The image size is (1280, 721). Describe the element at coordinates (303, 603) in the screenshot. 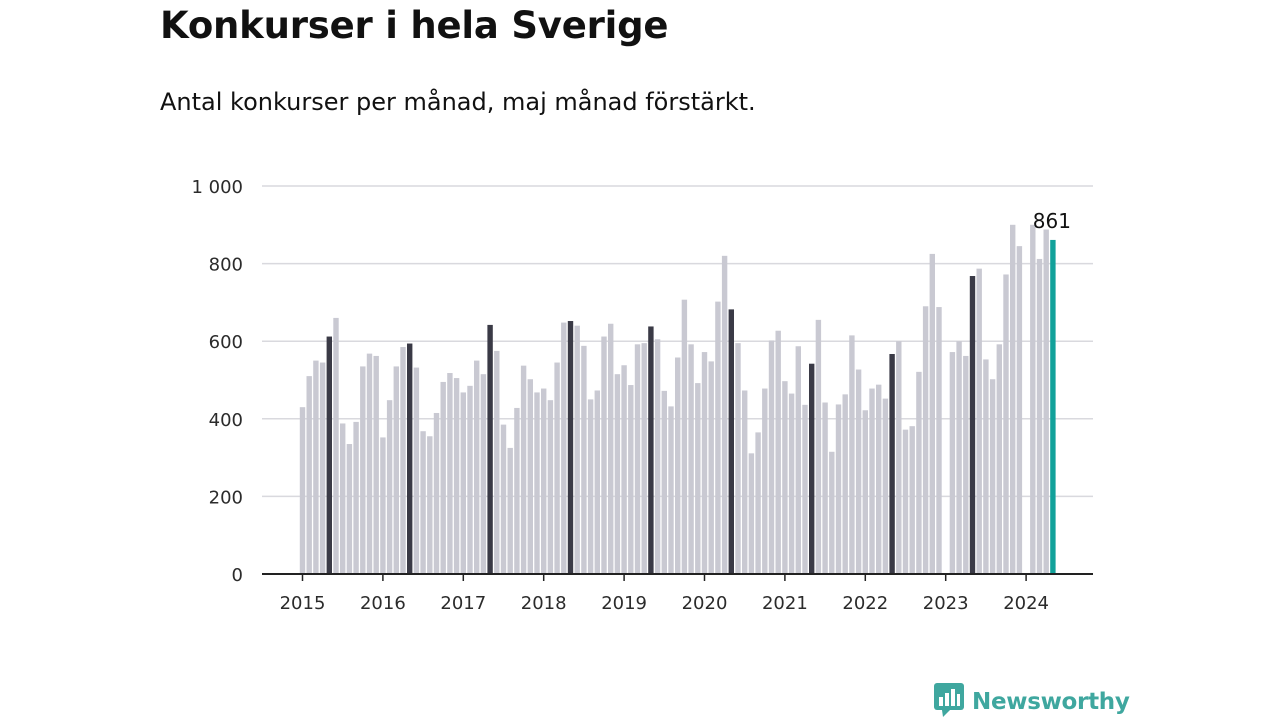

I see `x-tick-label: 2015` at that location.